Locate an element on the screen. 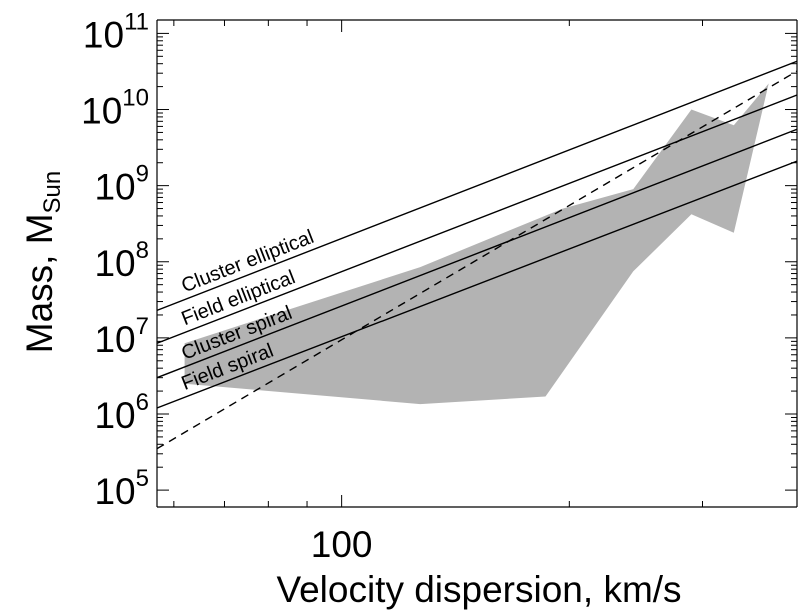 This screenshot has width=800, height=613. y-tick-exponent: 10 is located at coordinates (135, 98).